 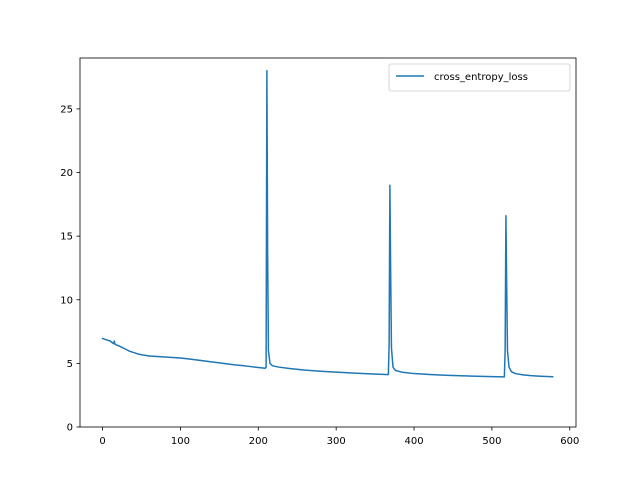 What do you see at coordinates (66, 300) in the screenshot?
I see `y-tick-label: 10` at bounding box center [66, 300].